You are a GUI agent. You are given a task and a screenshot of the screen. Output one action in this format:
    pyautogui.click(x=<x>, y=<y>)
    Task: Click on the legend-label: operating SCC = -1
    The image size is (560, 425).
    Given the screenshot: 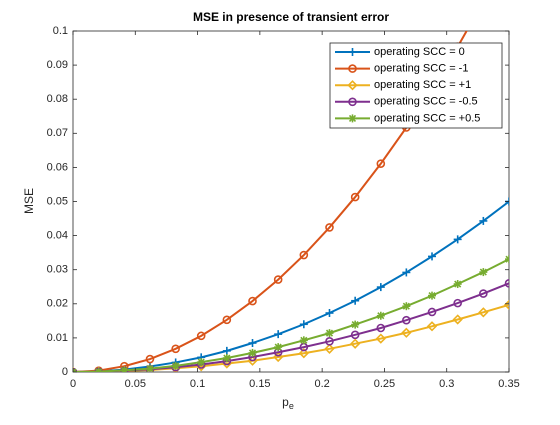 What is the action you would take?
    pyautogui.click(x=421, y=69)
    